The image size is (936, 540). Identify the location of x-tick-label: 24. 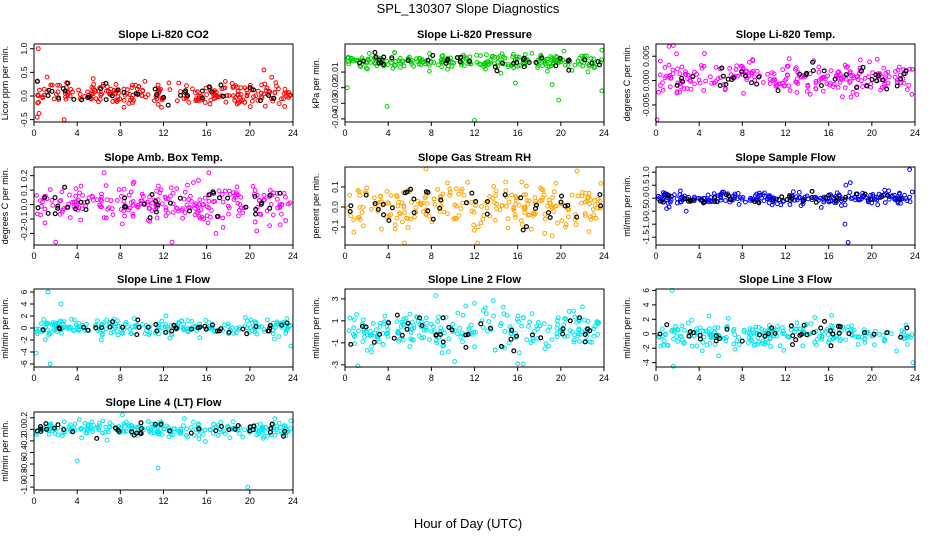
(604, 378).